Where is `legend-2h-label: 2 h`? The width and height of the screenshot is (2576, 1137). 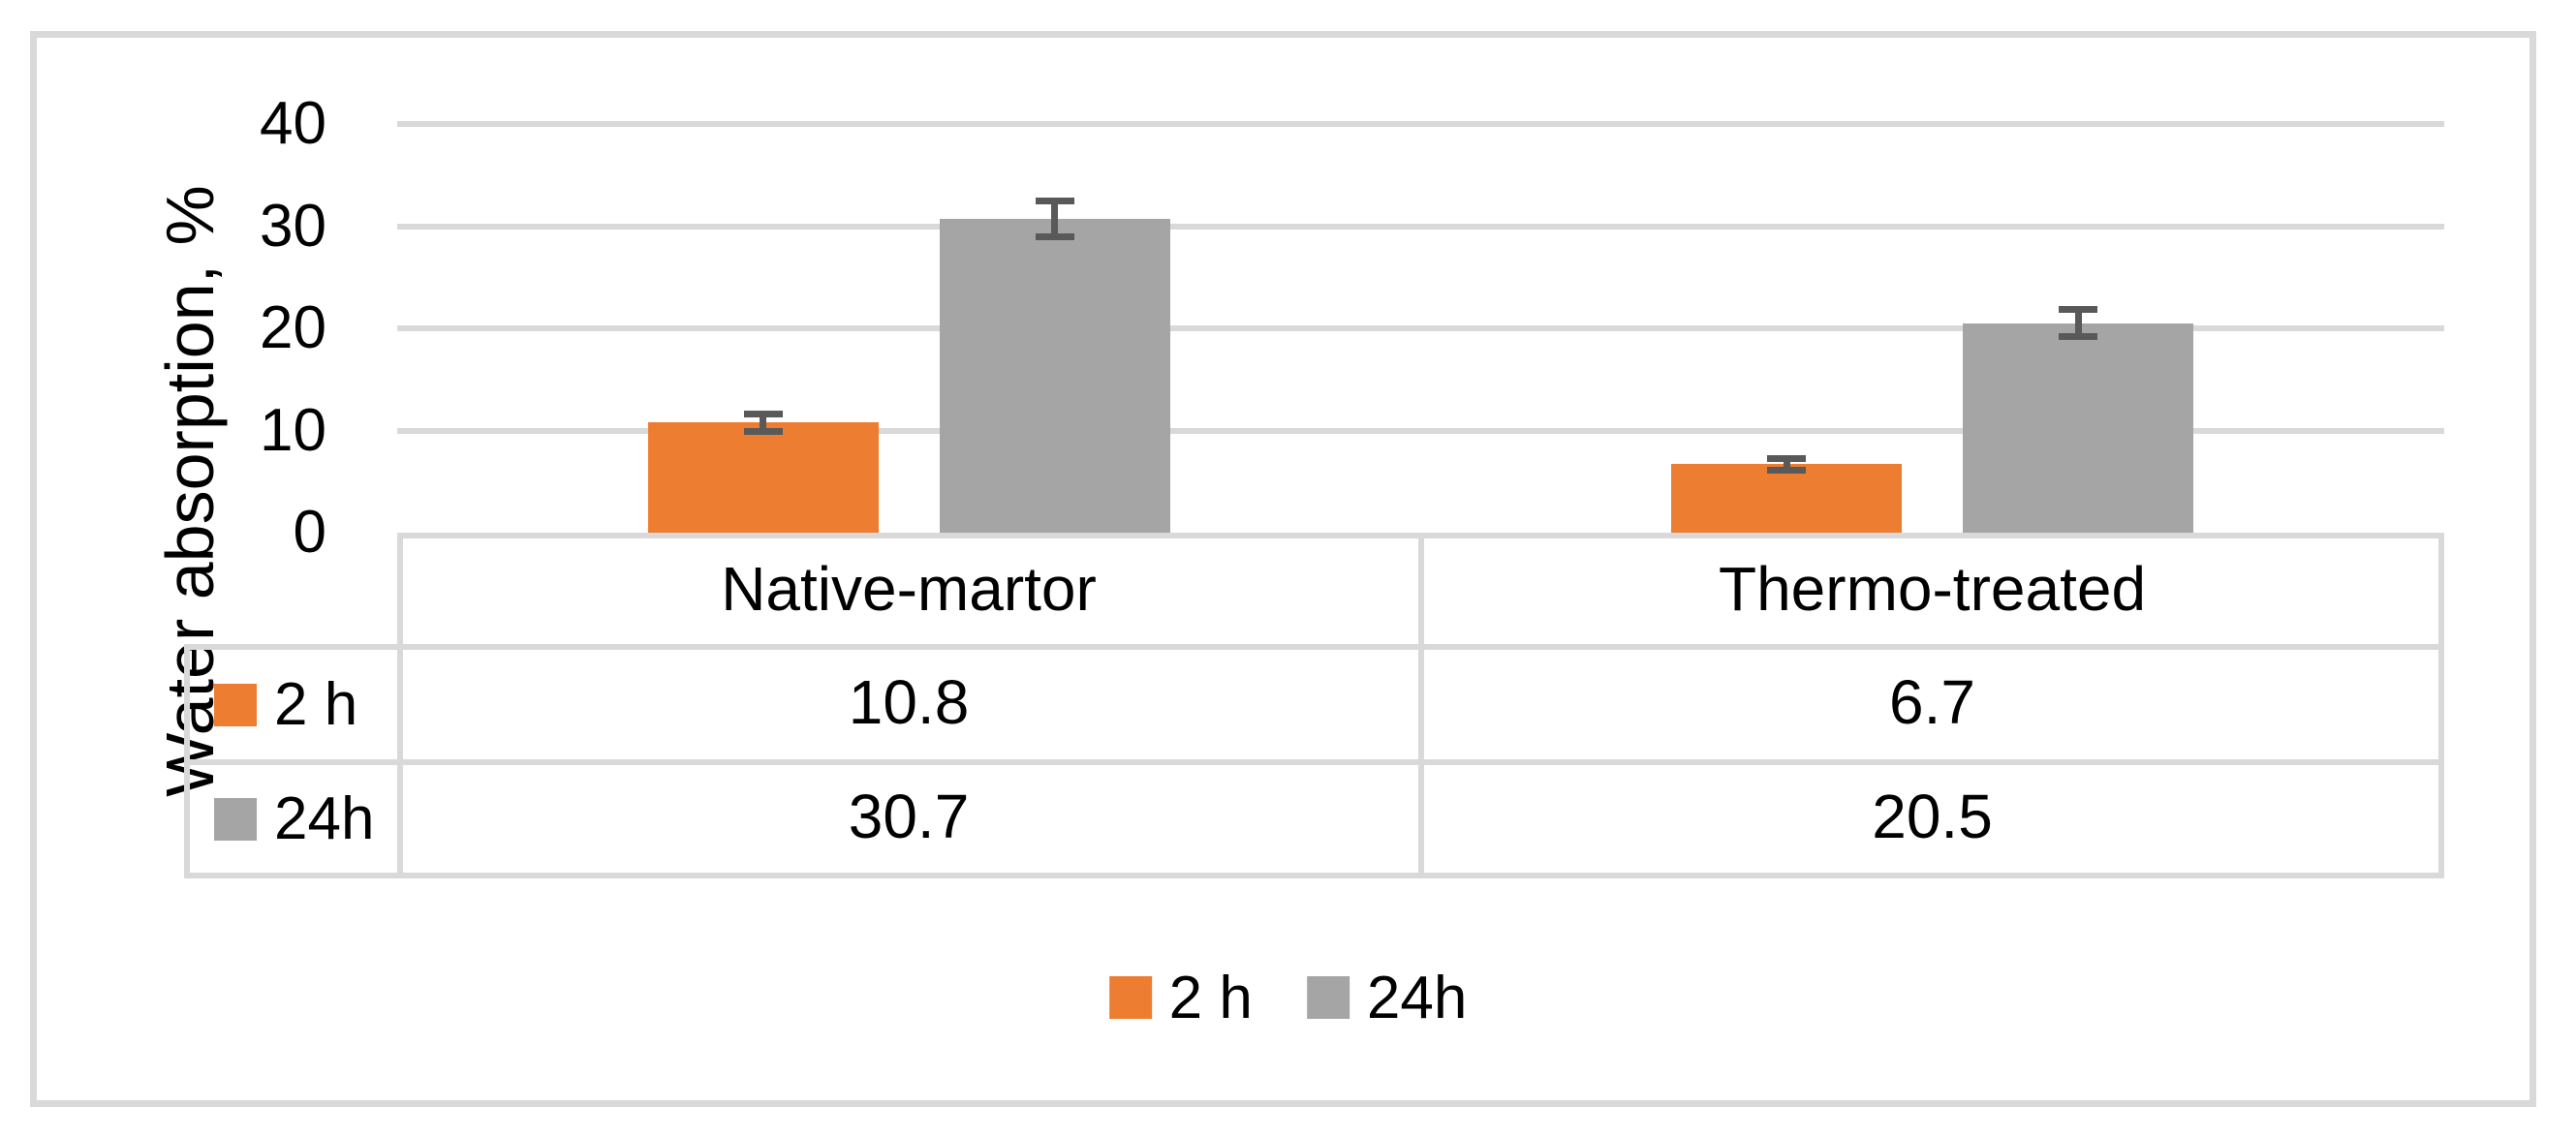
legend-2h-label: 2 h is located at coordinates (1210, 997).